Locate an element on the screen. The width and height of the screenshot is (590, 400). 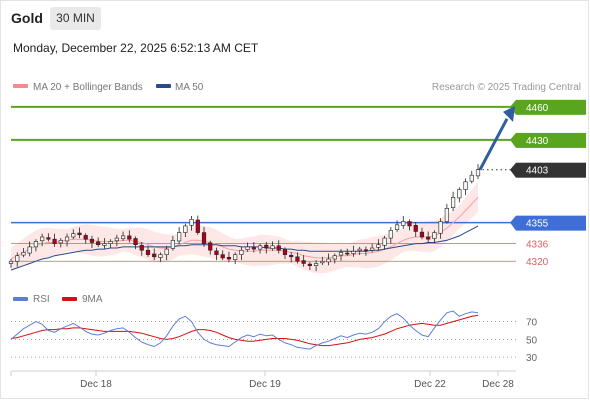
timeframe-selector: 30 MIN is located at coordinates (75, 18).